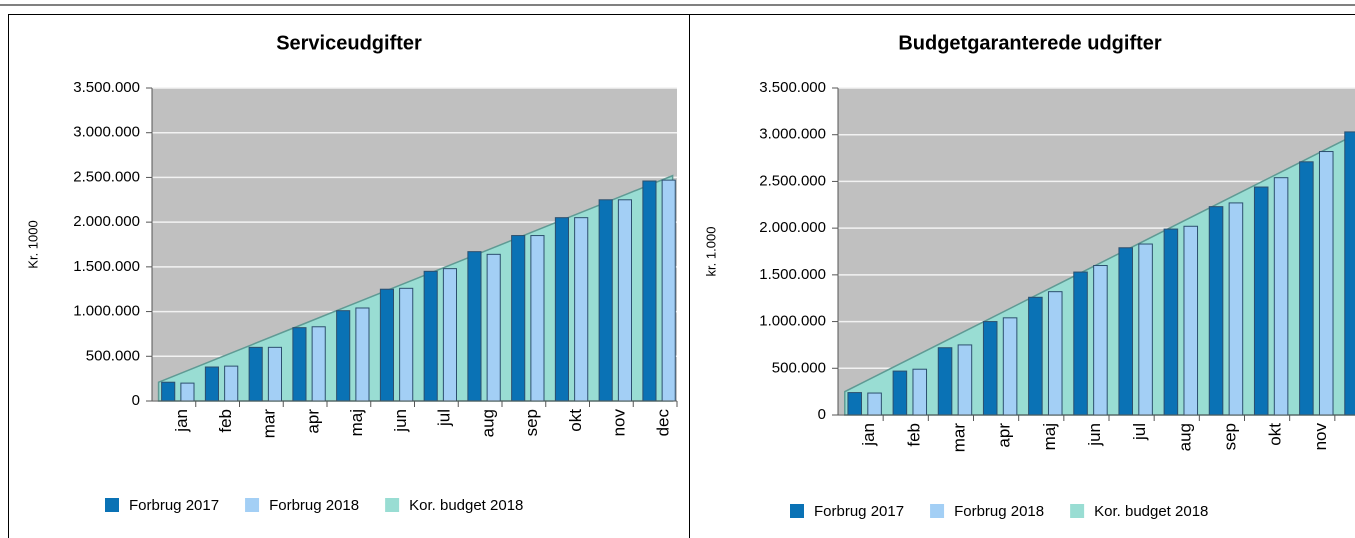 This screenshot has width=1355, height=538. Describe the element at coordinates (662, 423) in the screenshot. I see `x-tick-label: dec` at that location.